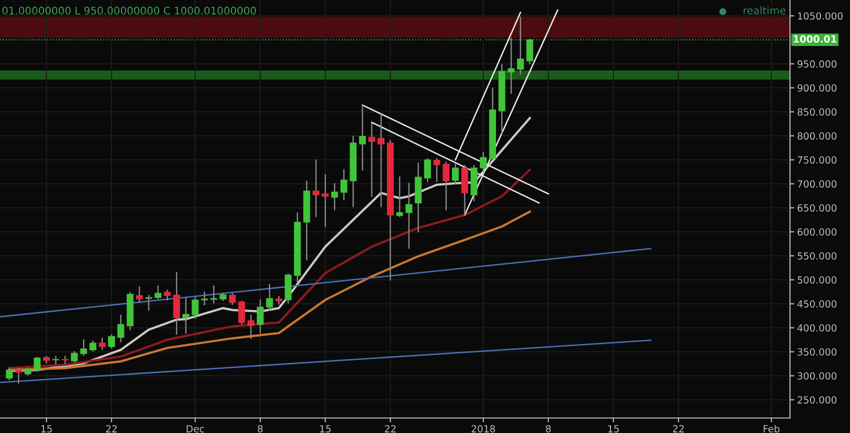 The width and height of the screenshot is (850, 433). I want to click on y-tick-label: 850.000, so click(817, 112).